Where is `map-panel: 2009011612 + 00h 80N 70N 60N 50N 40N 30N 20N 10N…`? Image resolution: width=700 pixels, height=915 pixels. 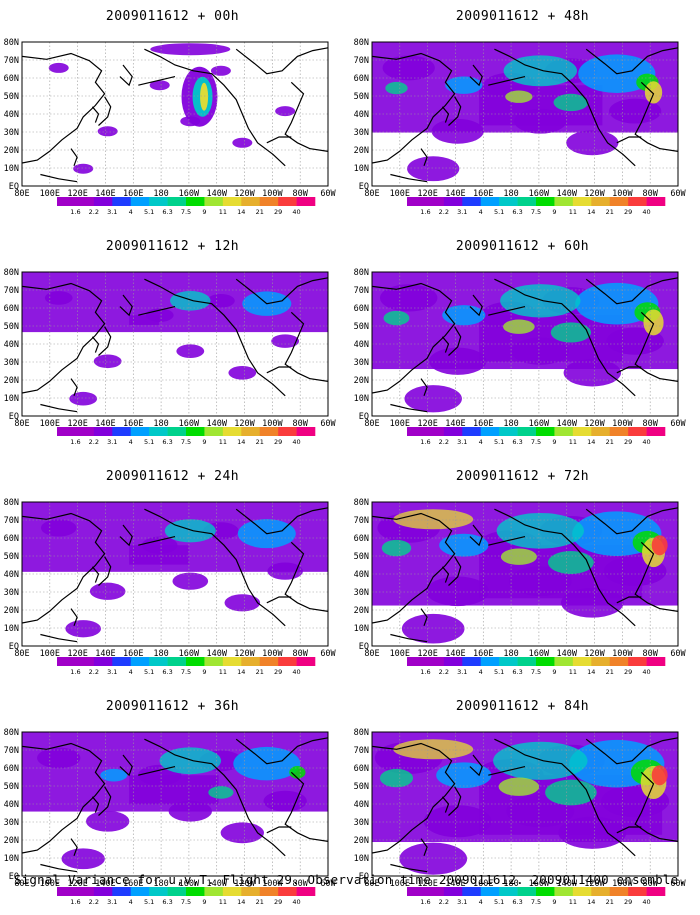 map-panel: 2009011612 + 00h 80N 70N 60N 50N 40N 30N 20N 10N… is located at coordinates (172, 112).